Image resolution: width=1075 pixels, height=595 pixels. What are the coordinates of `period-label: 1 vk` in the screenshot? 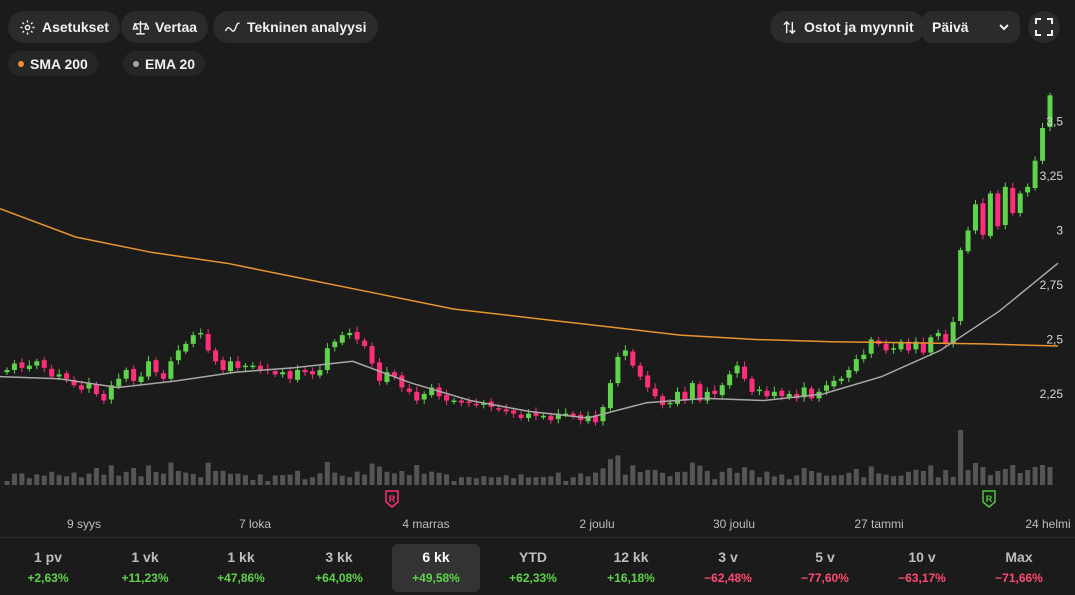 It's located at (145, 557).